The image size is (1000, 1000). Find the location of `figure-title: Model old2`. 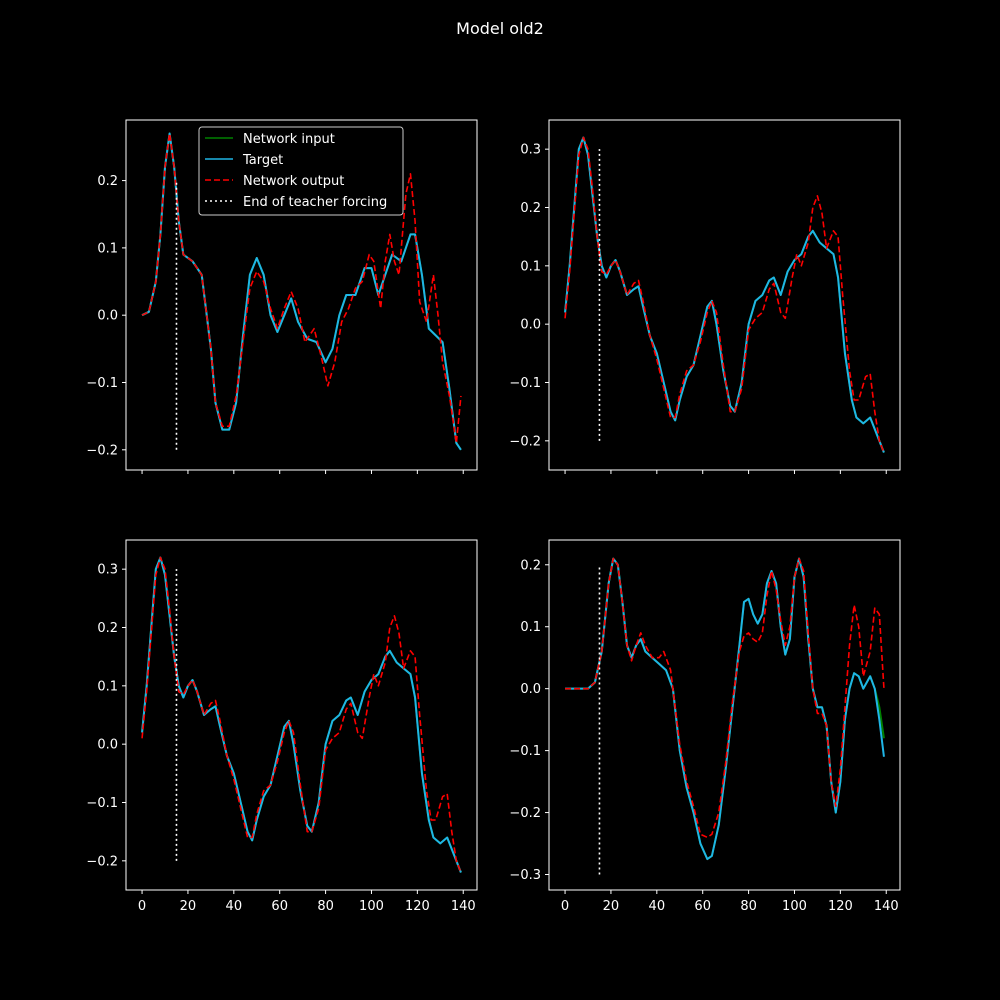

figure-title: Model old2 is located at coordinates (500, 28).